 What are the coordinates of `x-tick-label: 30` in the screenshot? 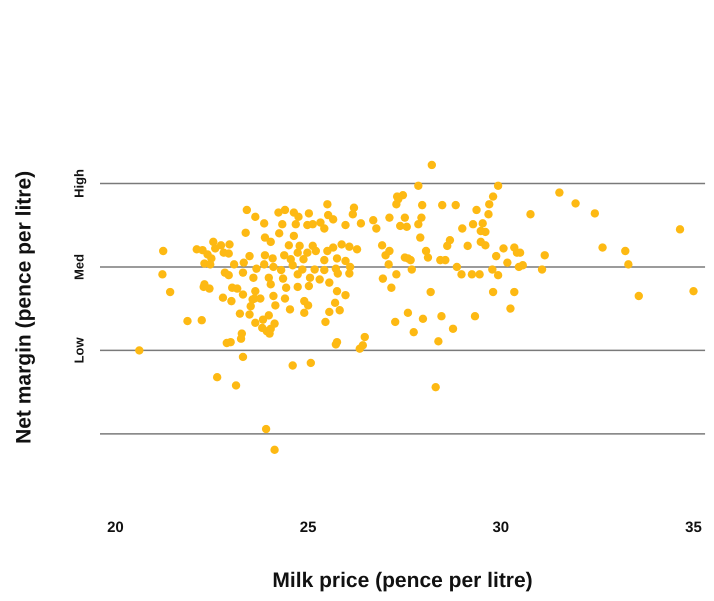 It's located at (501, 527).